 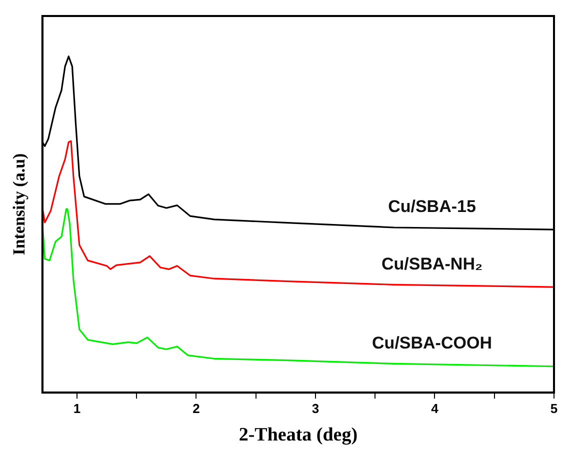 What do you see at coordinates (196, 408) in the screenshot?
I see `x-tick-label: 2` at bounding box center [196, 408].